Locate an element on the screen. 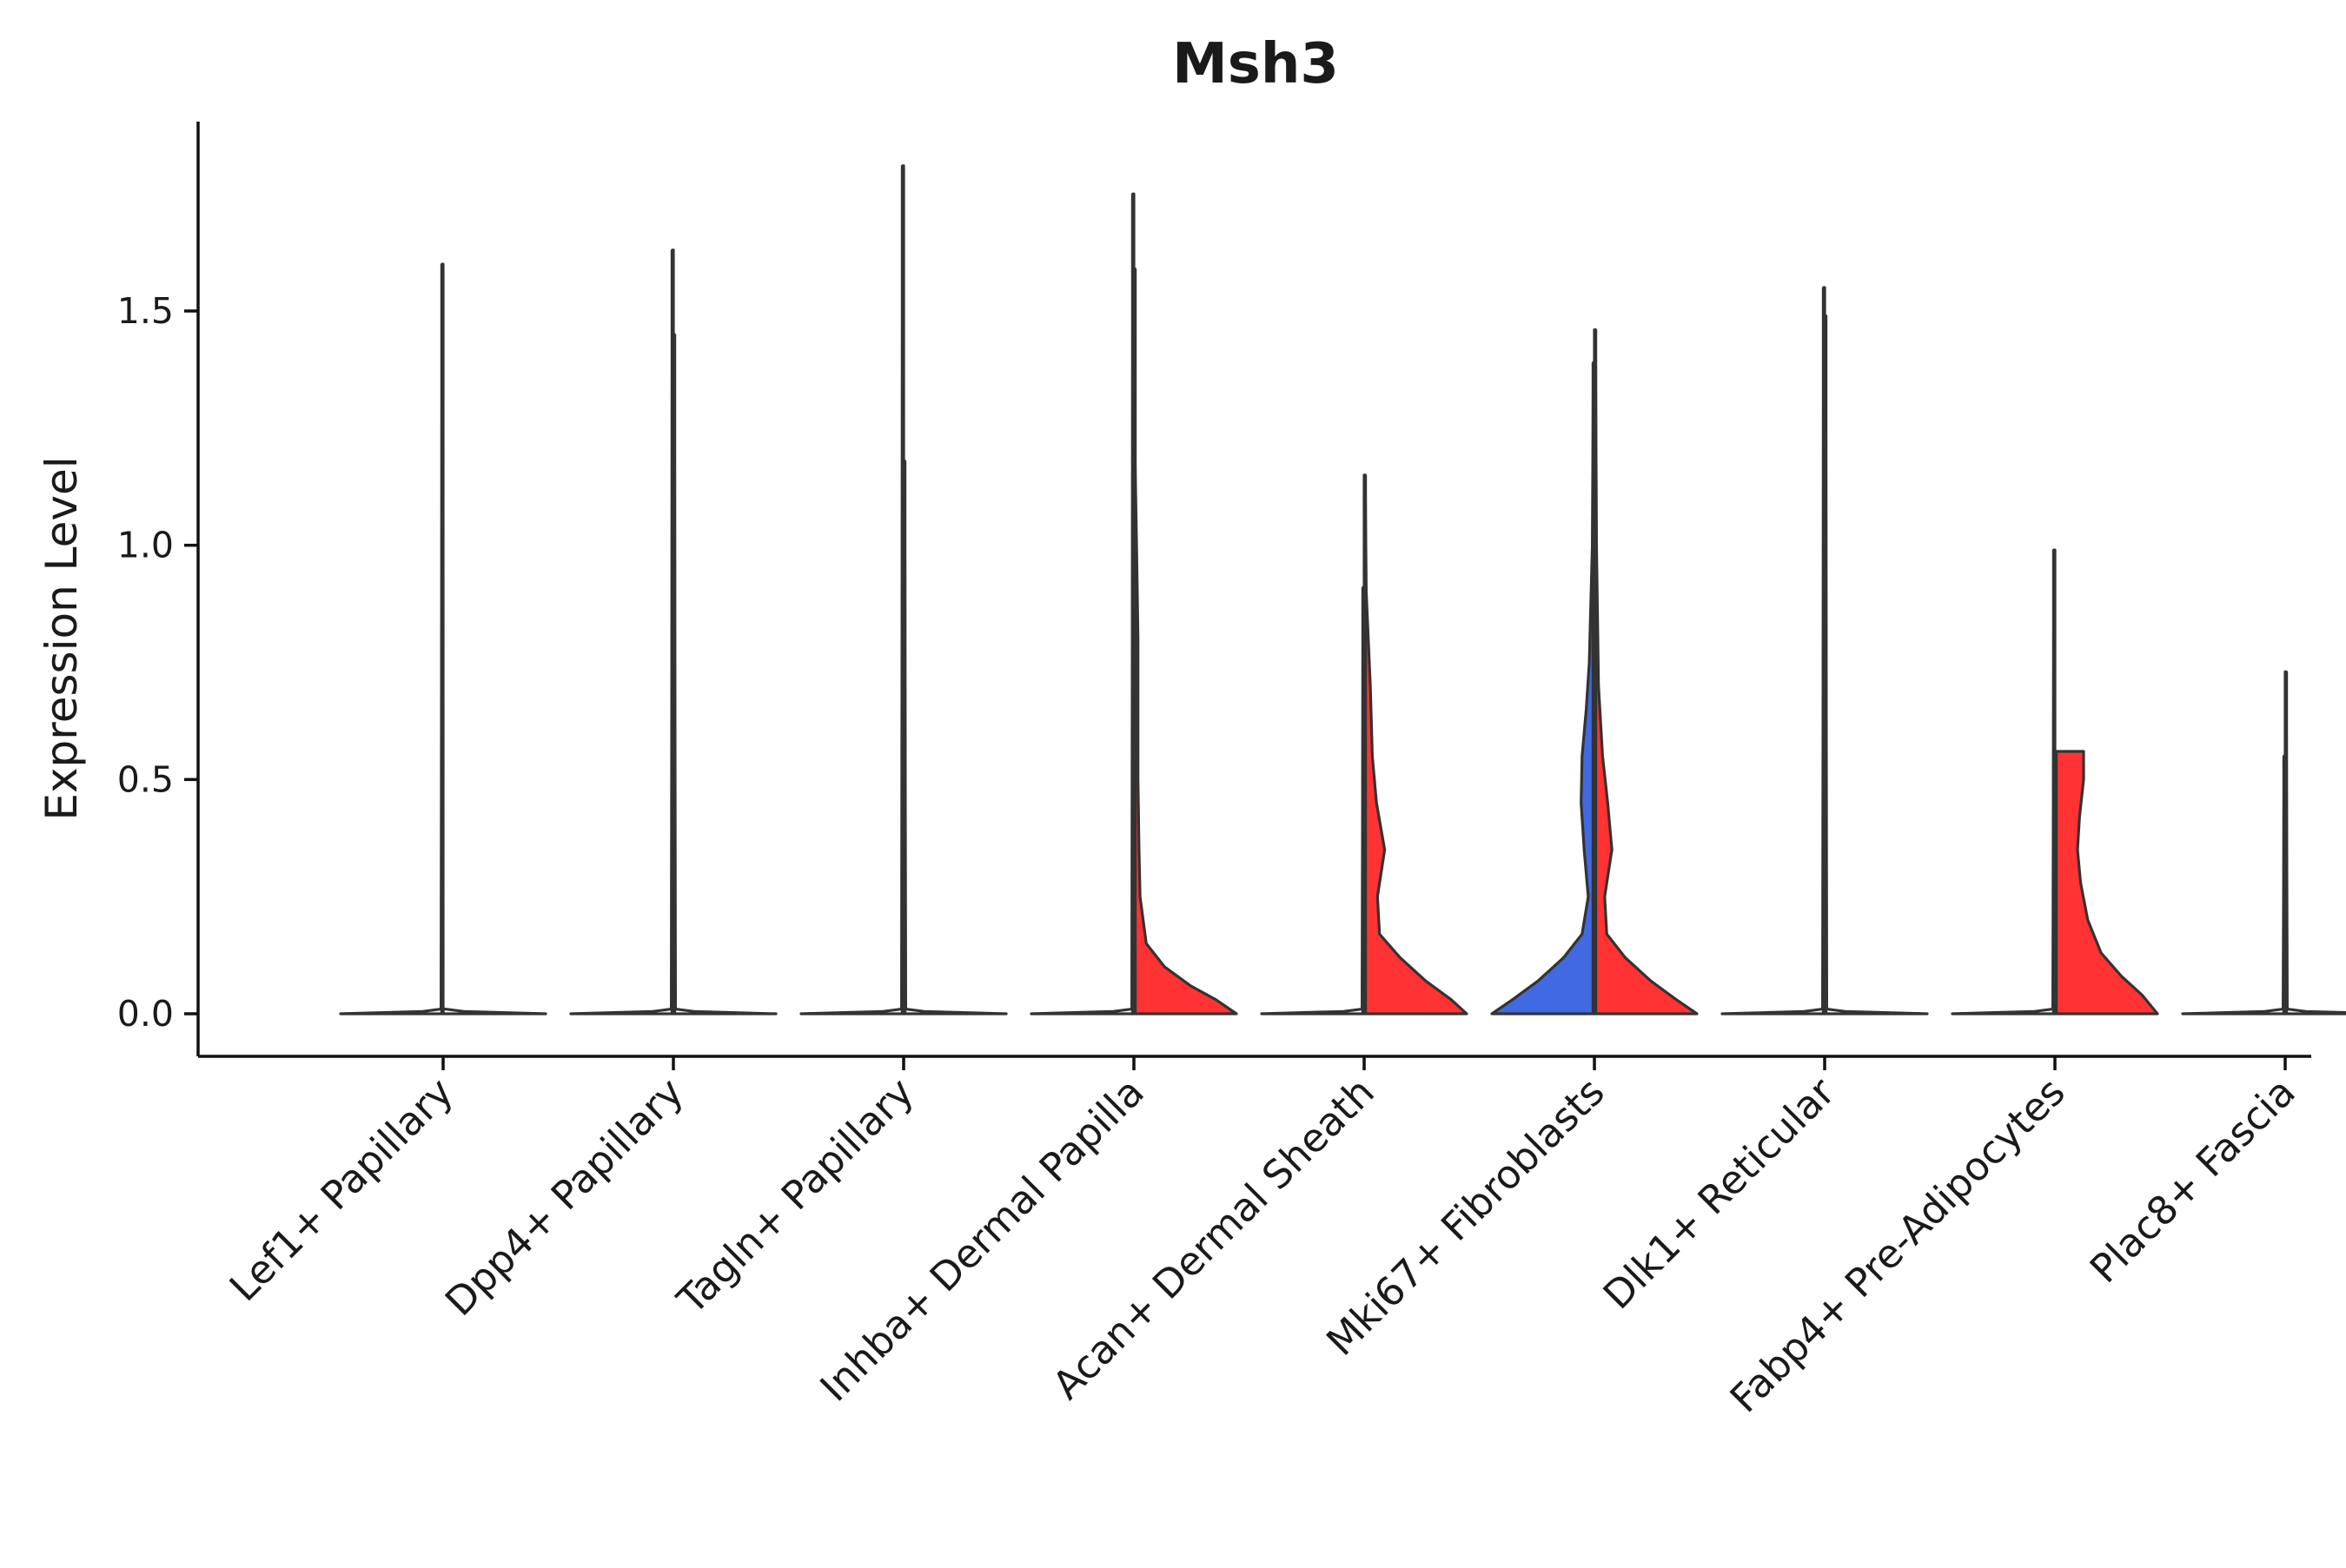 The image size is (2346, 1568). violin-4-left is located at coordinates (1313, 801).